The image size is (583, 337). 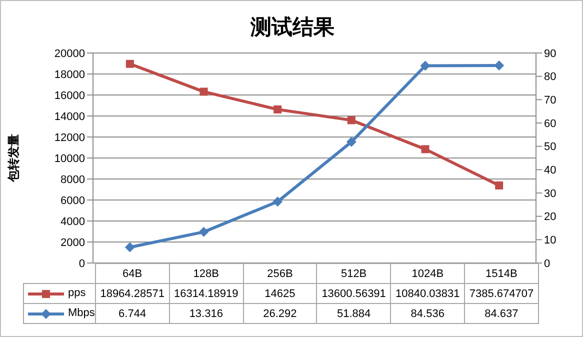 What do you see at coordinates (72, 242) in the screenshot?
I see `y-tick-label: 2000` at bounding box center [72, 242].